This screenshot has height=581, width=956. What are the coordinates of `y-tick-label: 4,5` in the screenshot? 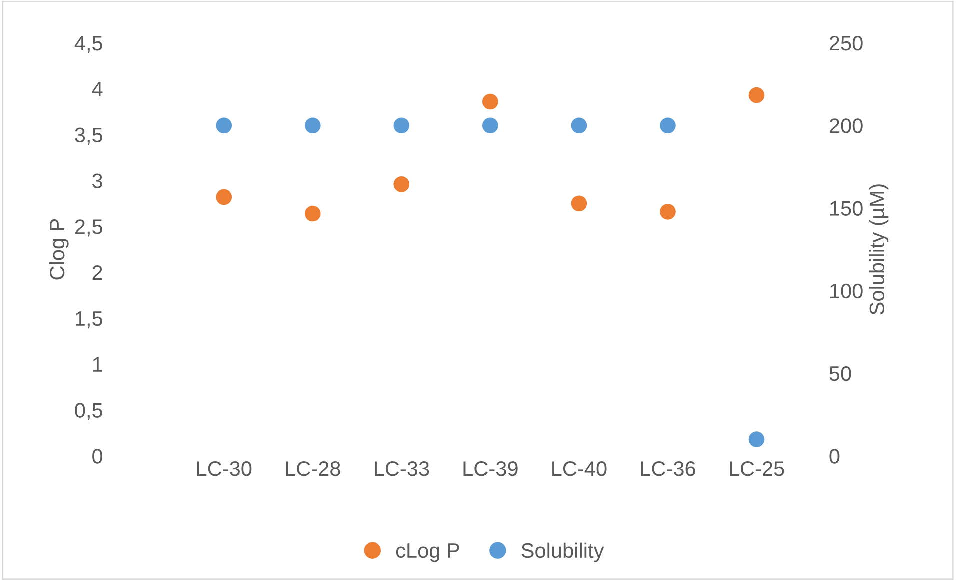 It's located at (88, 45).